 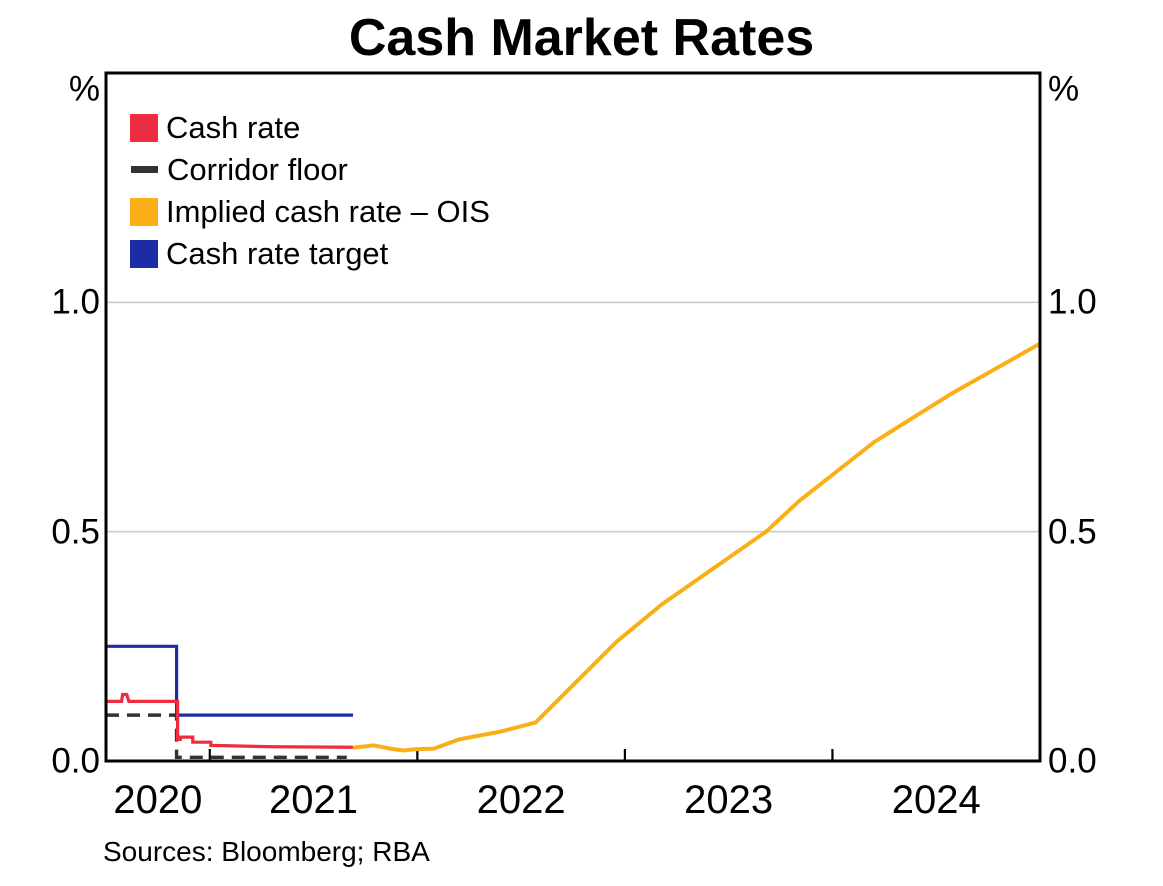 What do you see at coordinates (158, 800) in the screenshot?
I see `x-tick-label-0: 2020` at bounding box center [158, 800].